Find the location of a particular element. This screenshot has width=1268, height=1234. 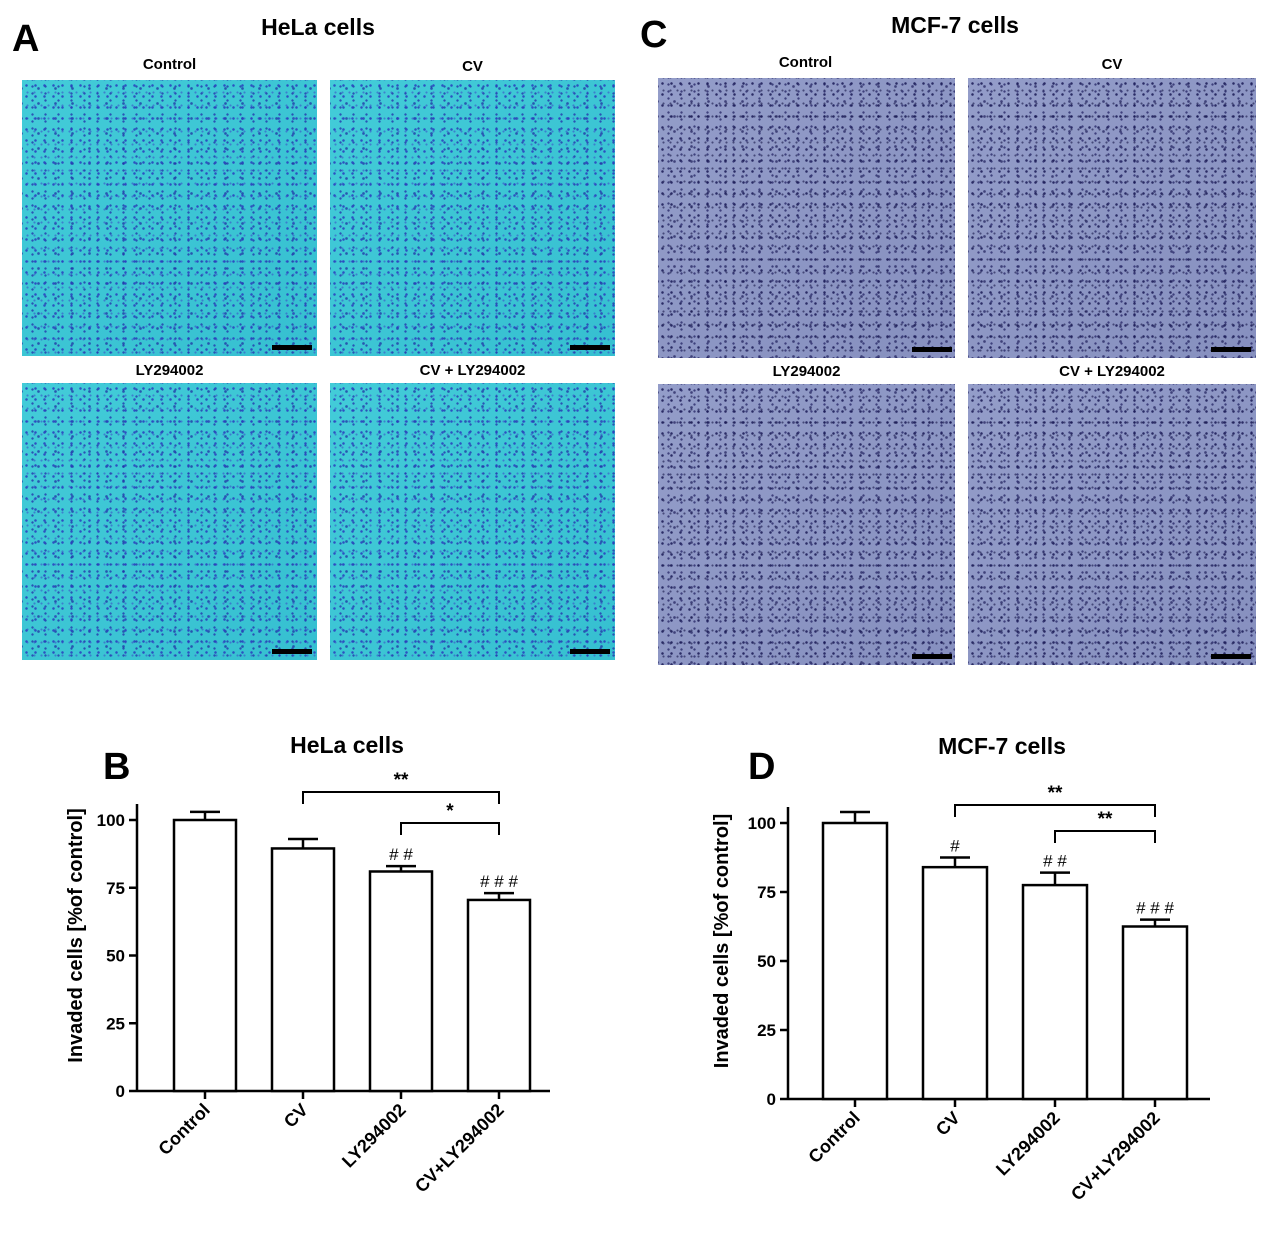

panel-c-title: MCF-7 cells is located at coordinates (955, 25).